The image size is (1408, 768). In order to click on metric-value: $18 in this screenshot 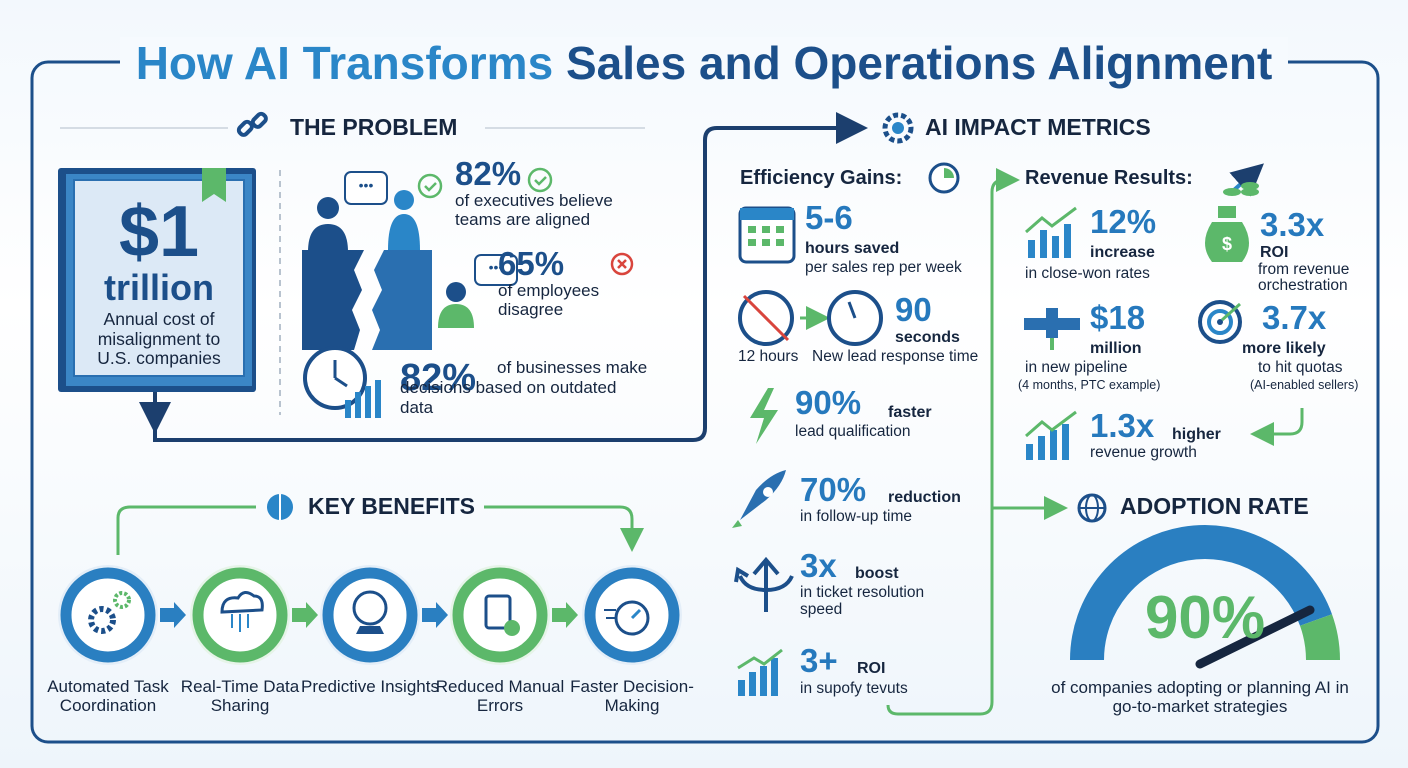, I will do `click(1118, 317)`.